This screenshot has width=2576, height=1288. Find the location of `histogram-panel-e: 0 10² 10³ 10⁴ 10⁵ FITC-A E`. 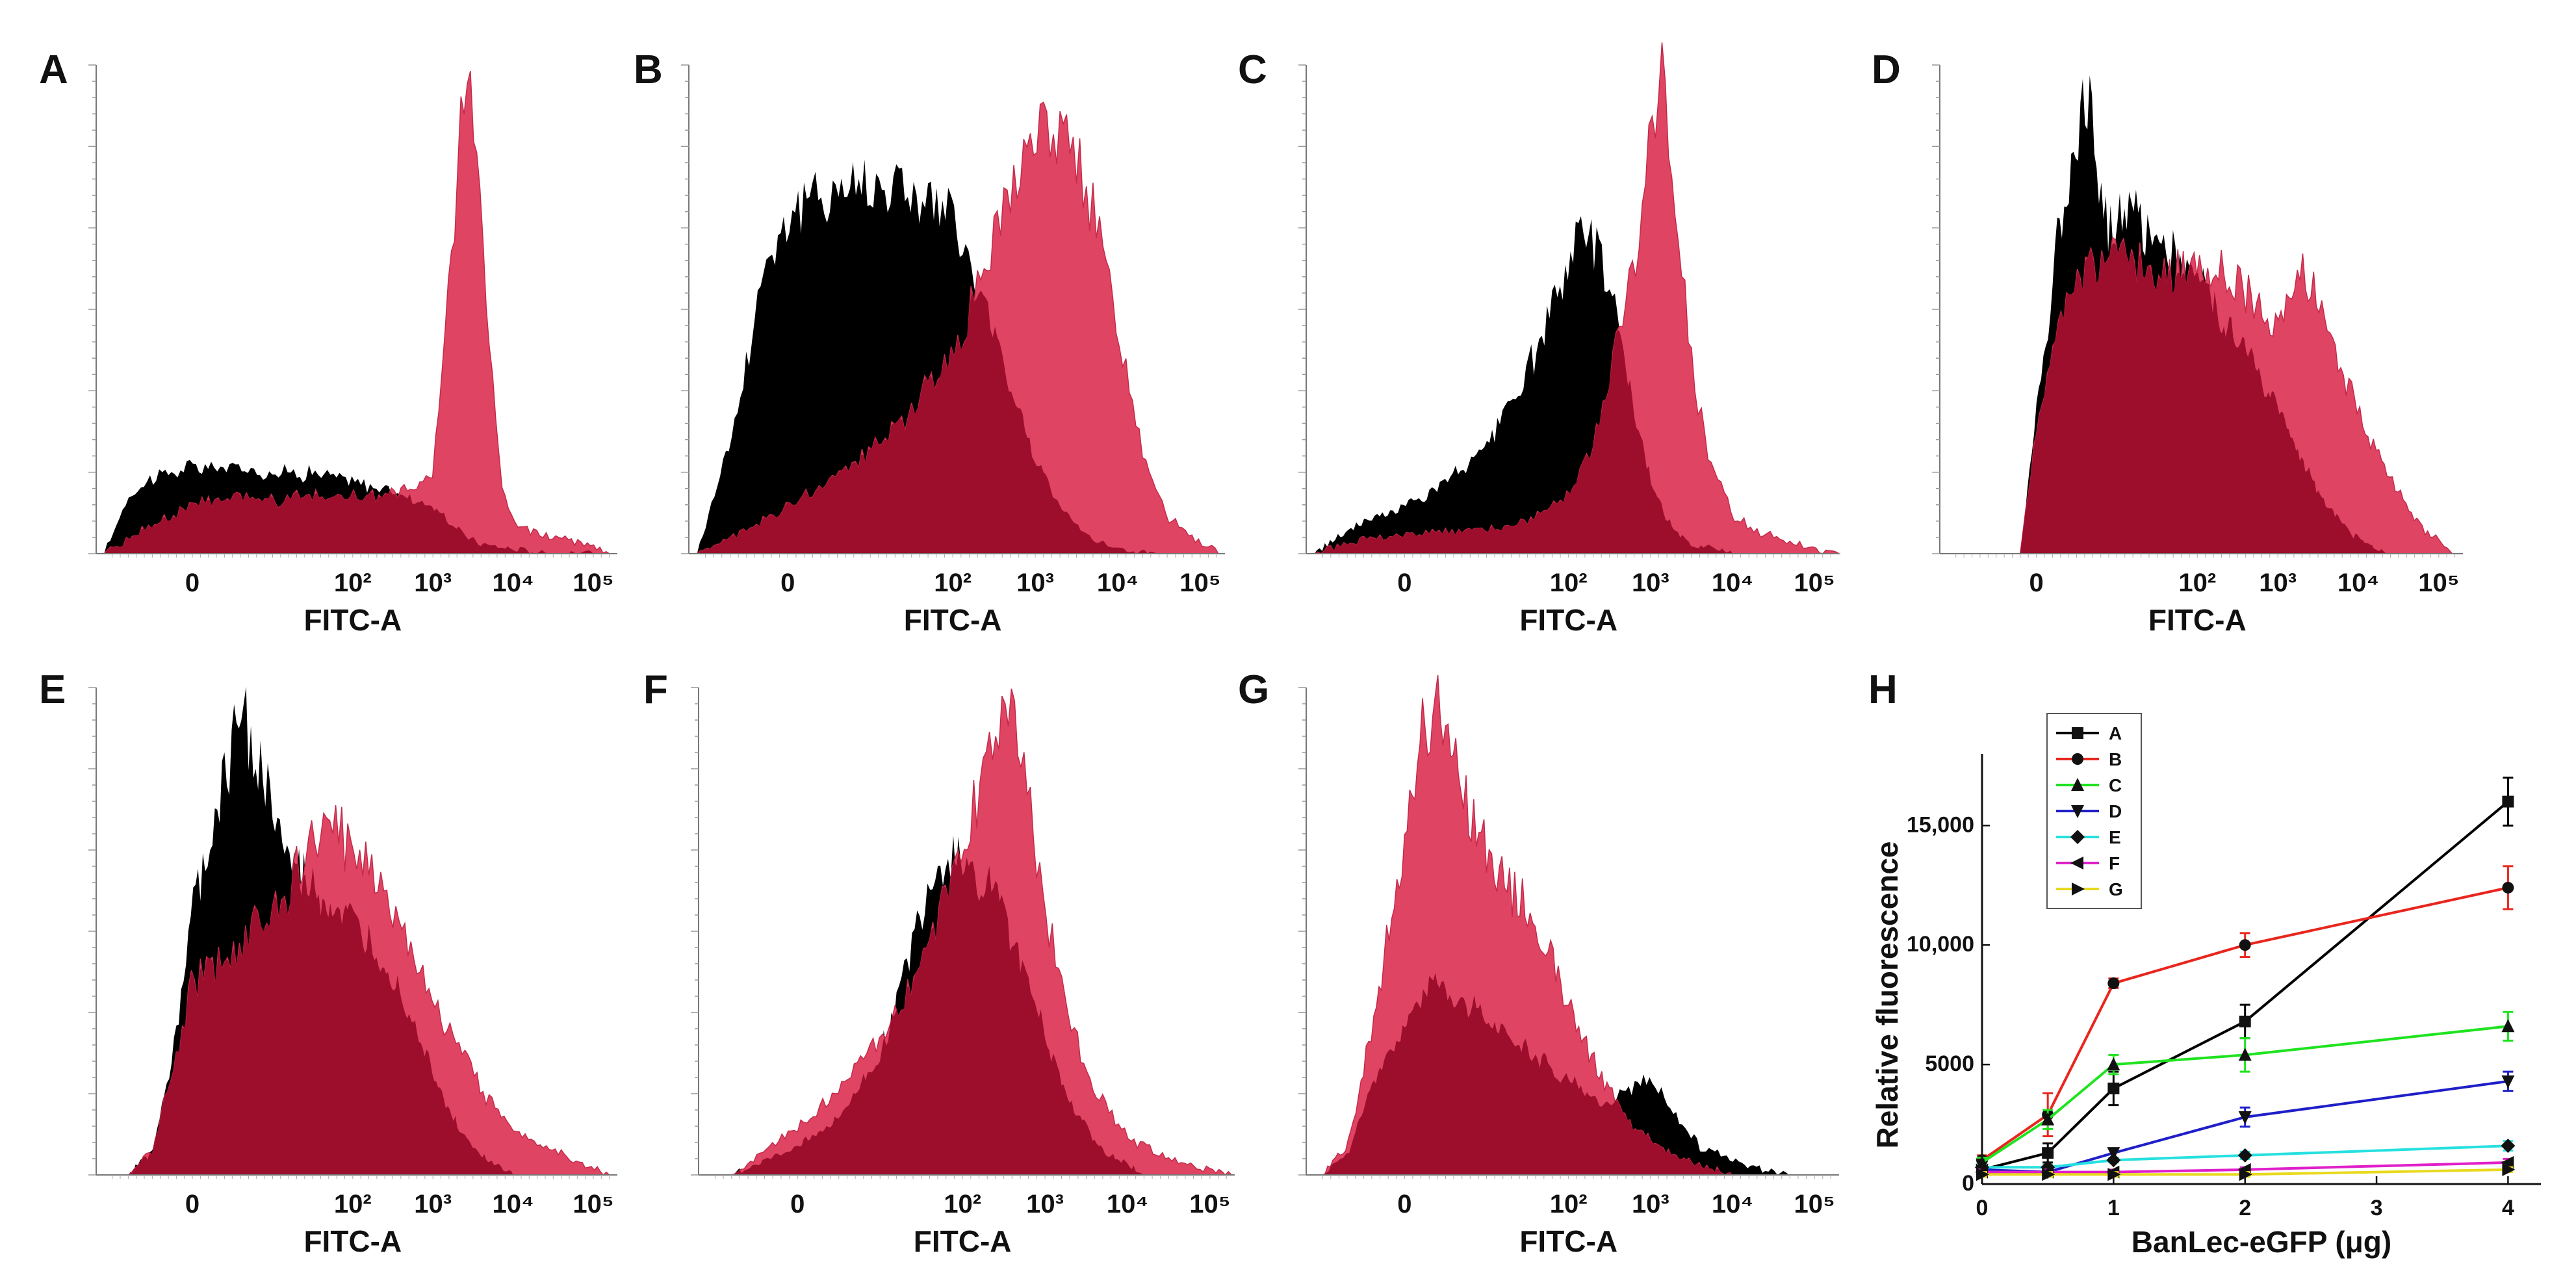

histogram-panel-e: 0 10² 10³ 10⁴ 10⁵ FITC-A E is located at coordinates (328, 963).